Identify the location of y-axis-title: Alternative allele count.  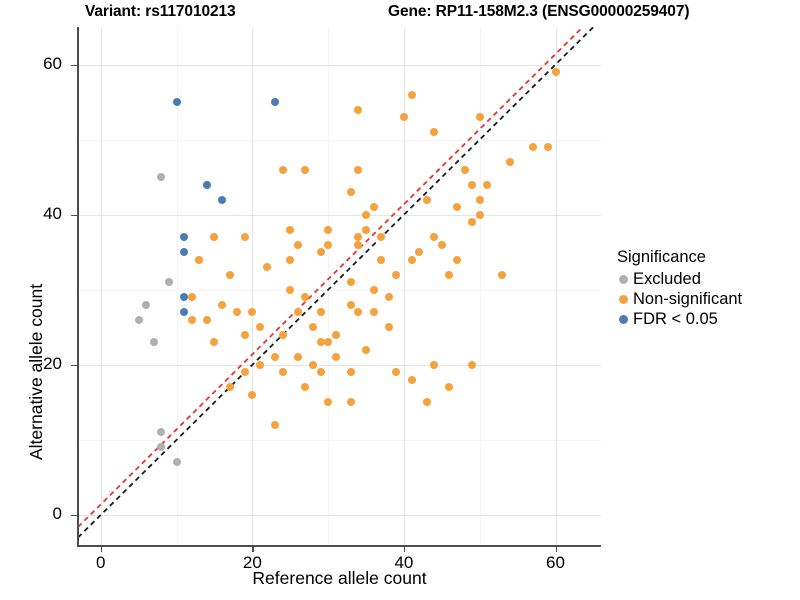
(36, 371).